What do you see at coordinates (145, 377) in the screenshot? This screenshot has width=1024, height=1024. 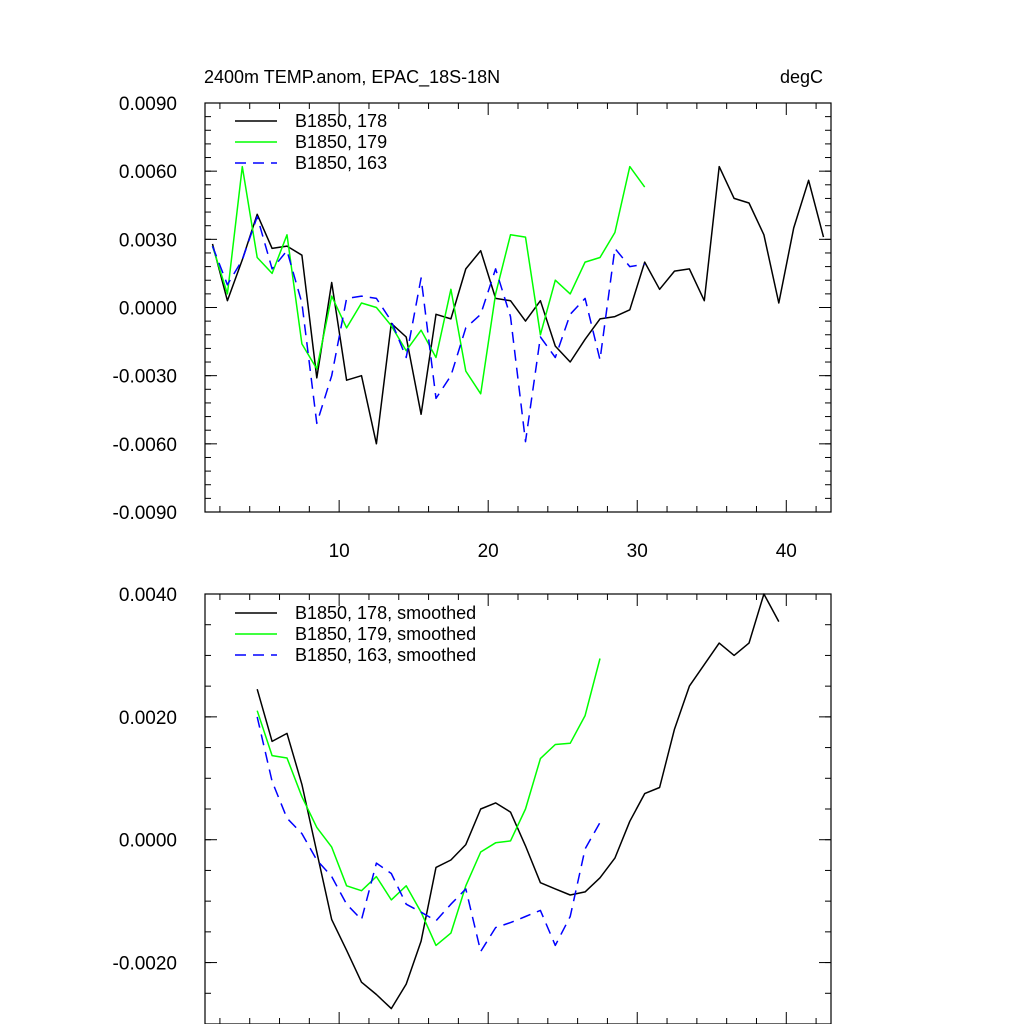 I see `top-y-tick-label: -0.0030` at bounding box center [145, 377].